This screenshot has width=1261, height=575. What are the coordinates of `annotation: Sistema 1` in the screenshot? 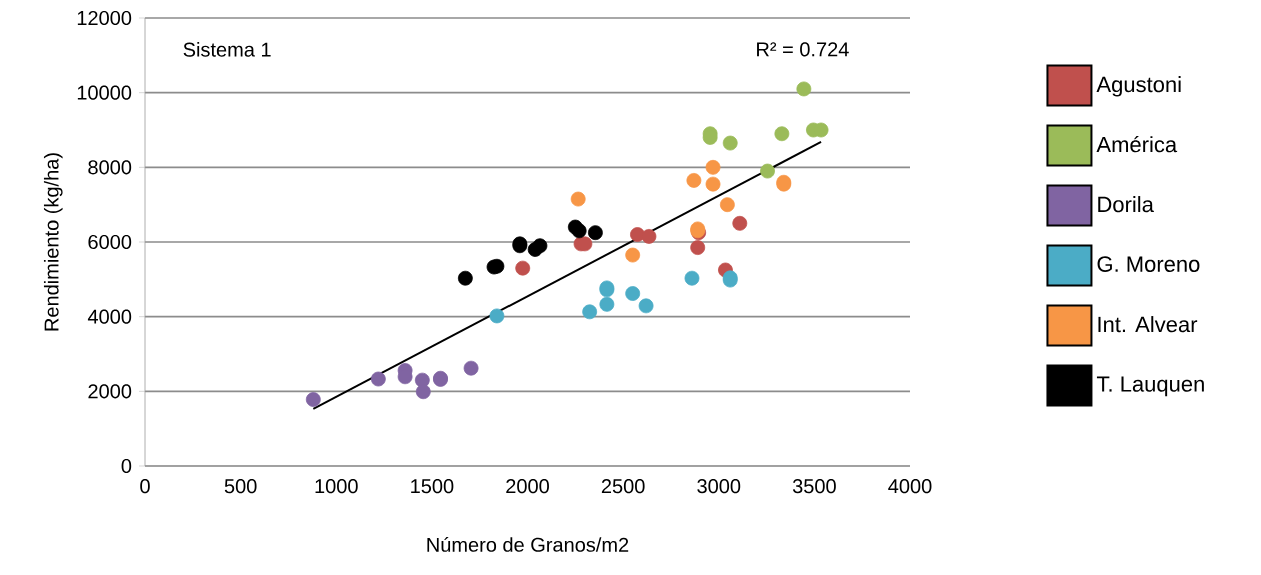 It's located at (227, 49).